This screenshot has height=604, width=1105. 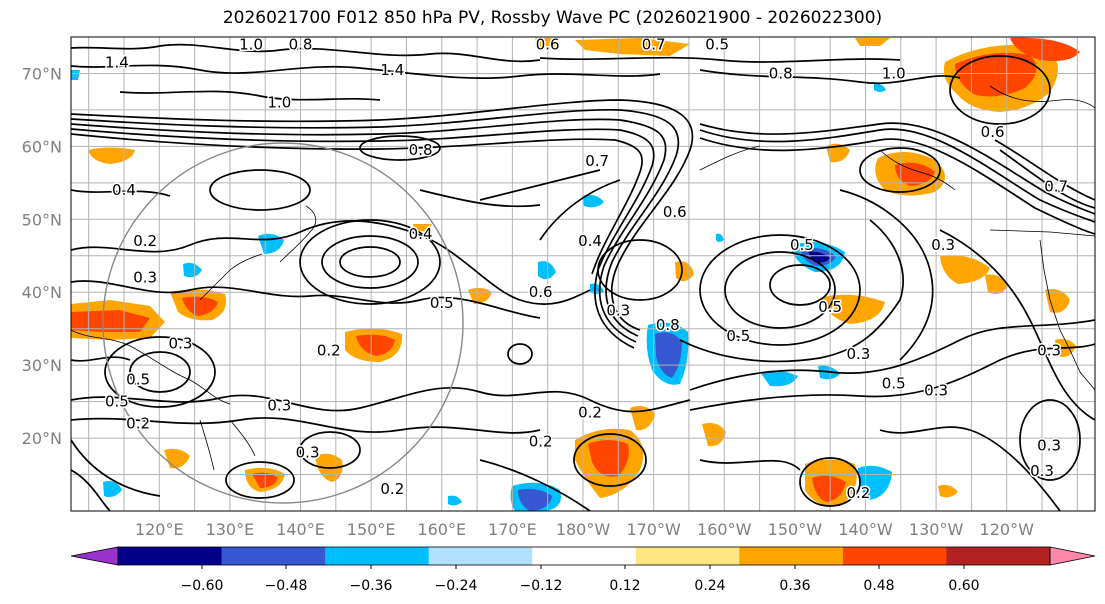 What do you see at coordinates (371, 529) in the screenshot?
I see `longitude-tick-label: 150°E` at bounding box center [371, 529].